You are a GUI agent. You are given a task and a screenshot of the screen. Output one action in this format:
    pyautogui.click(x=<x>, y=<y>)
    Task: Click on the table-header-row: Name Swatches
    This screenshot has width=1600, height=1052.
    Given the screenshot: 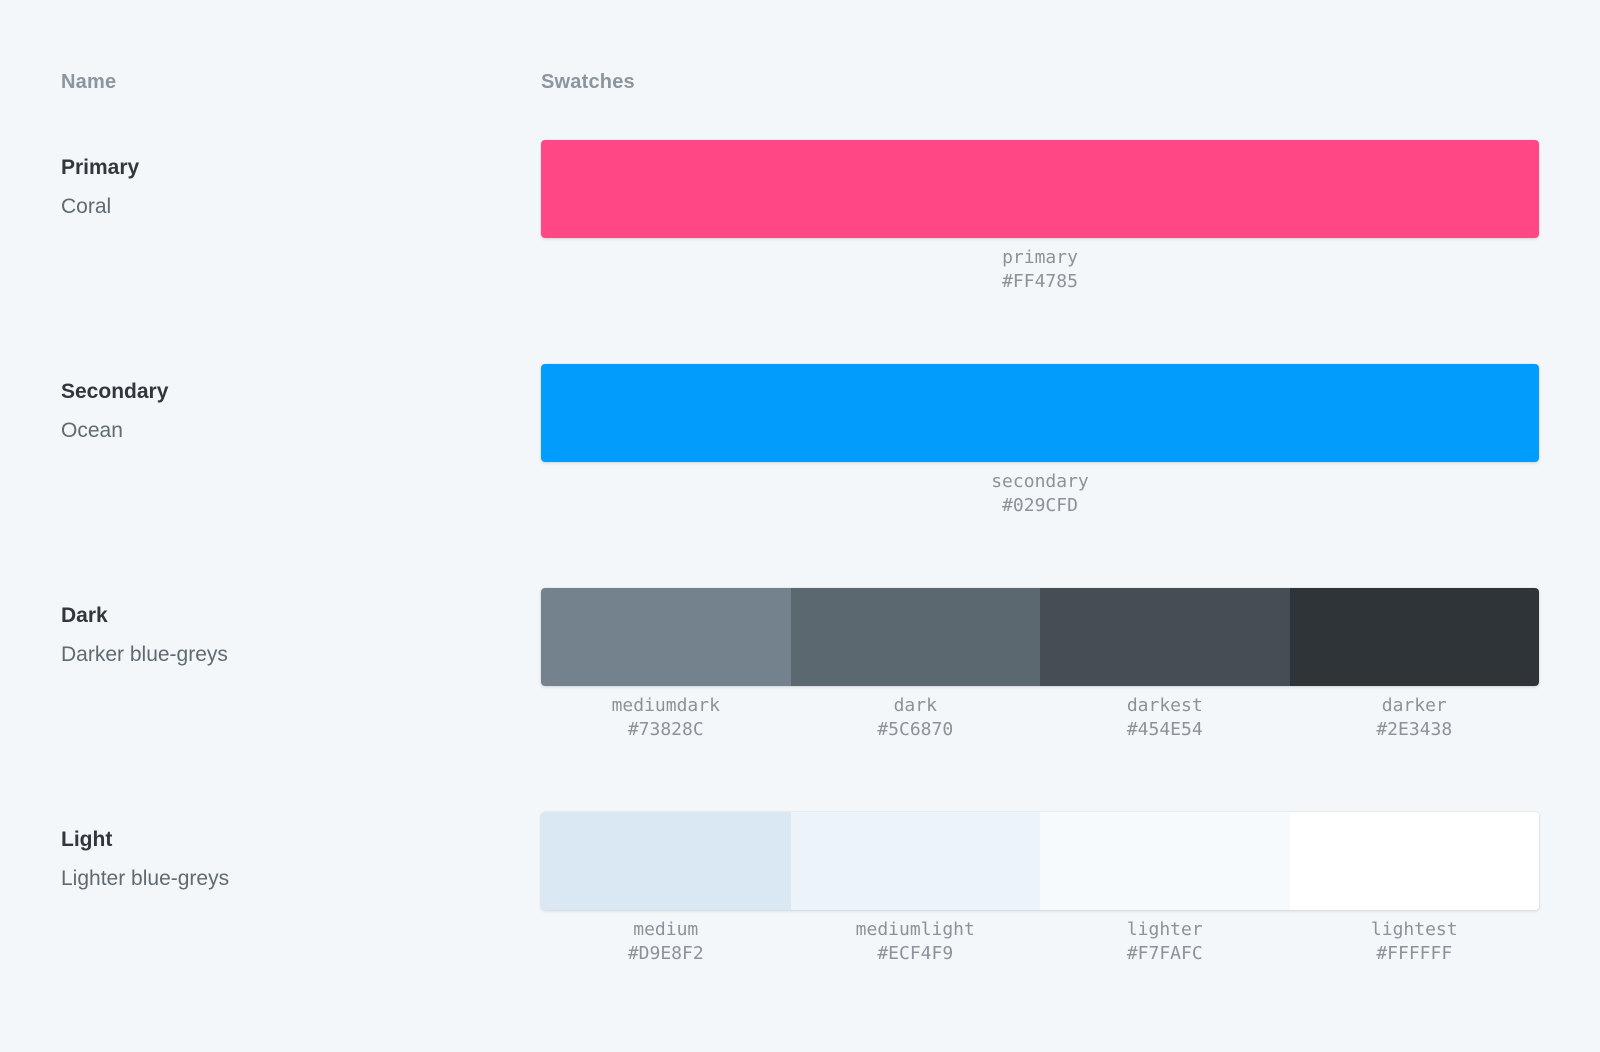 What is the action you would take?
    pyautogui.click(x=800, y=82)
    